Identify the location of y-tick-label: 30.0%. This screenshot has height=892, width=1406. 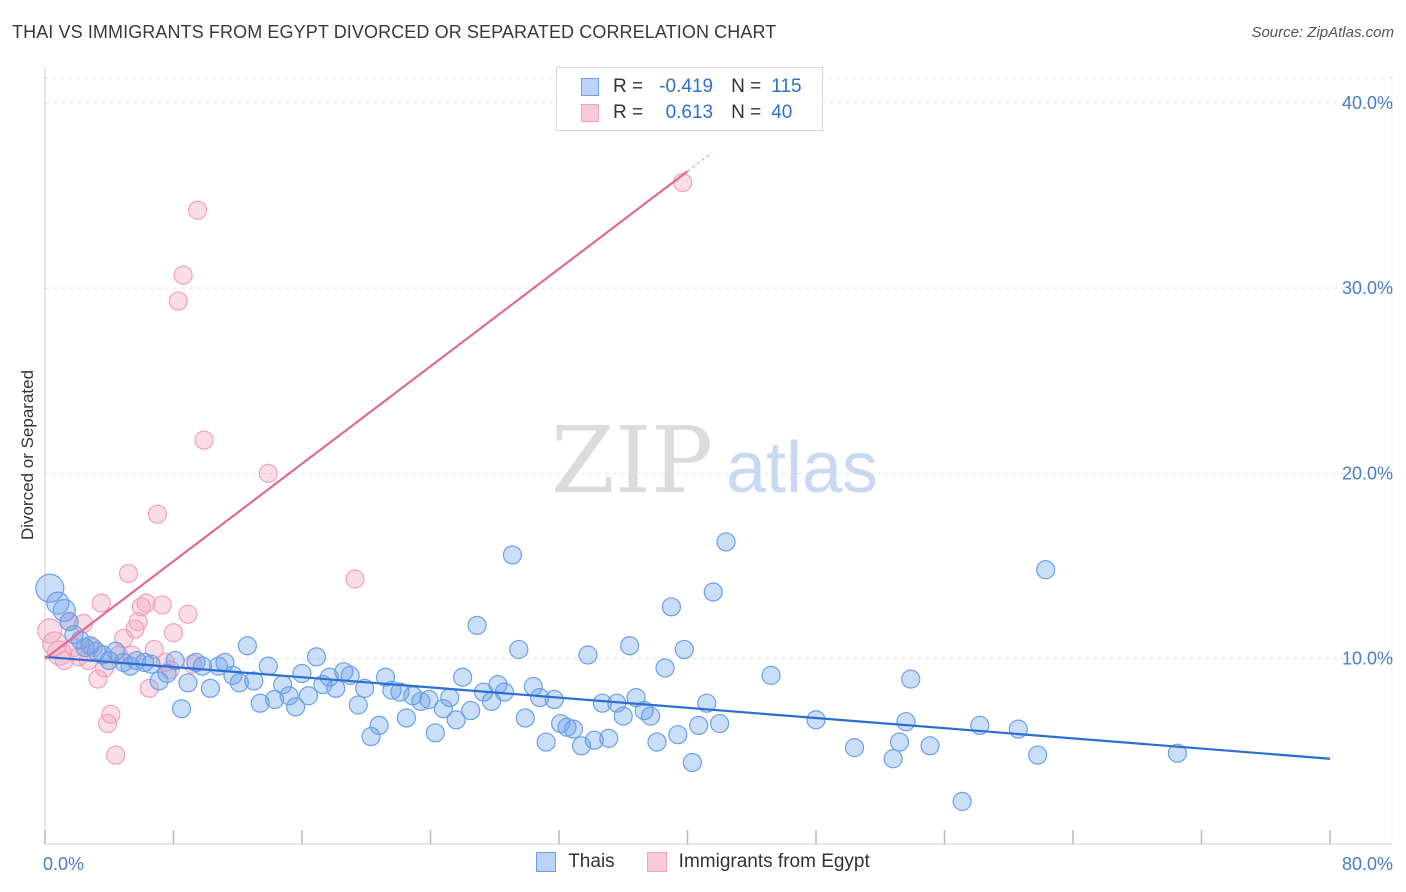
(1367, 288).